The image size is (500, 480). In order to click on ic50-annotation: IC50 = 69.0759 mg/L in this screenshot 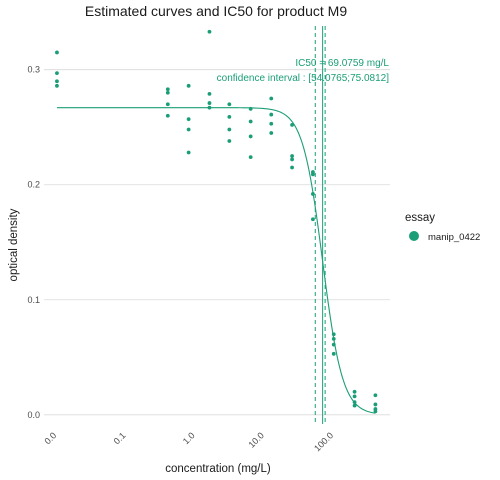, I will do `click(342, 63)`.